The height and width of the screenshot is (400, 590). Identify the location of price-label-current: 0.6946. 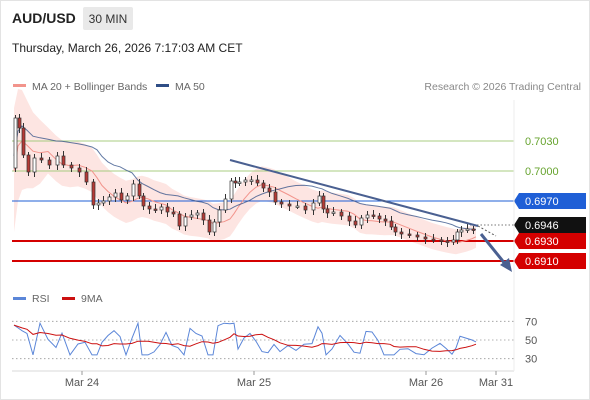
(550, 225).